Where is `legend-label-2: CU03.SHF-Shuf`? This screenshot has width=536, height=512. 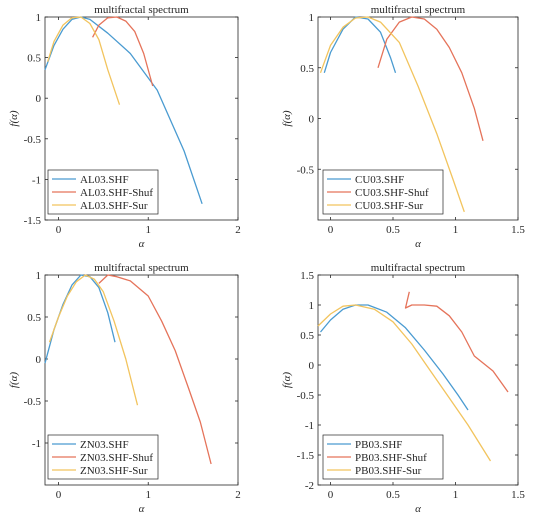
legend-label-2: CU03.SHF-Shuf is located at coordinates (392, 193).